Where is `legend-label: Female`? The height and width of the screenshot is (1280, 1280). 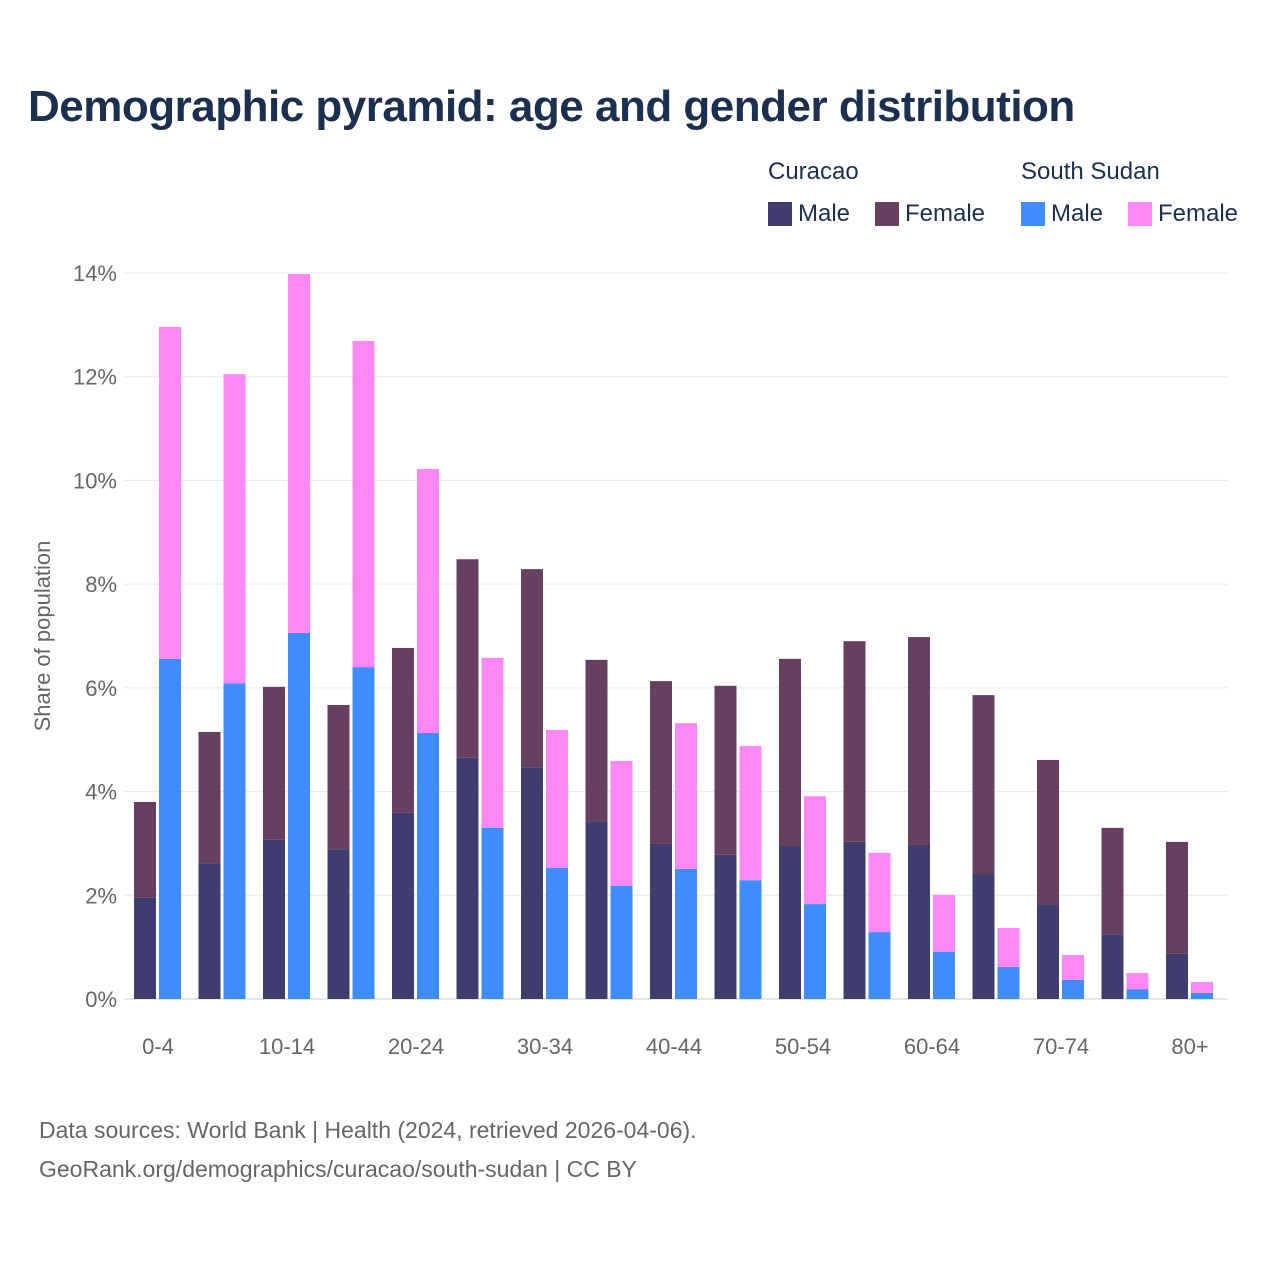
legend-label: Female is located at coordinates (1198, 213).